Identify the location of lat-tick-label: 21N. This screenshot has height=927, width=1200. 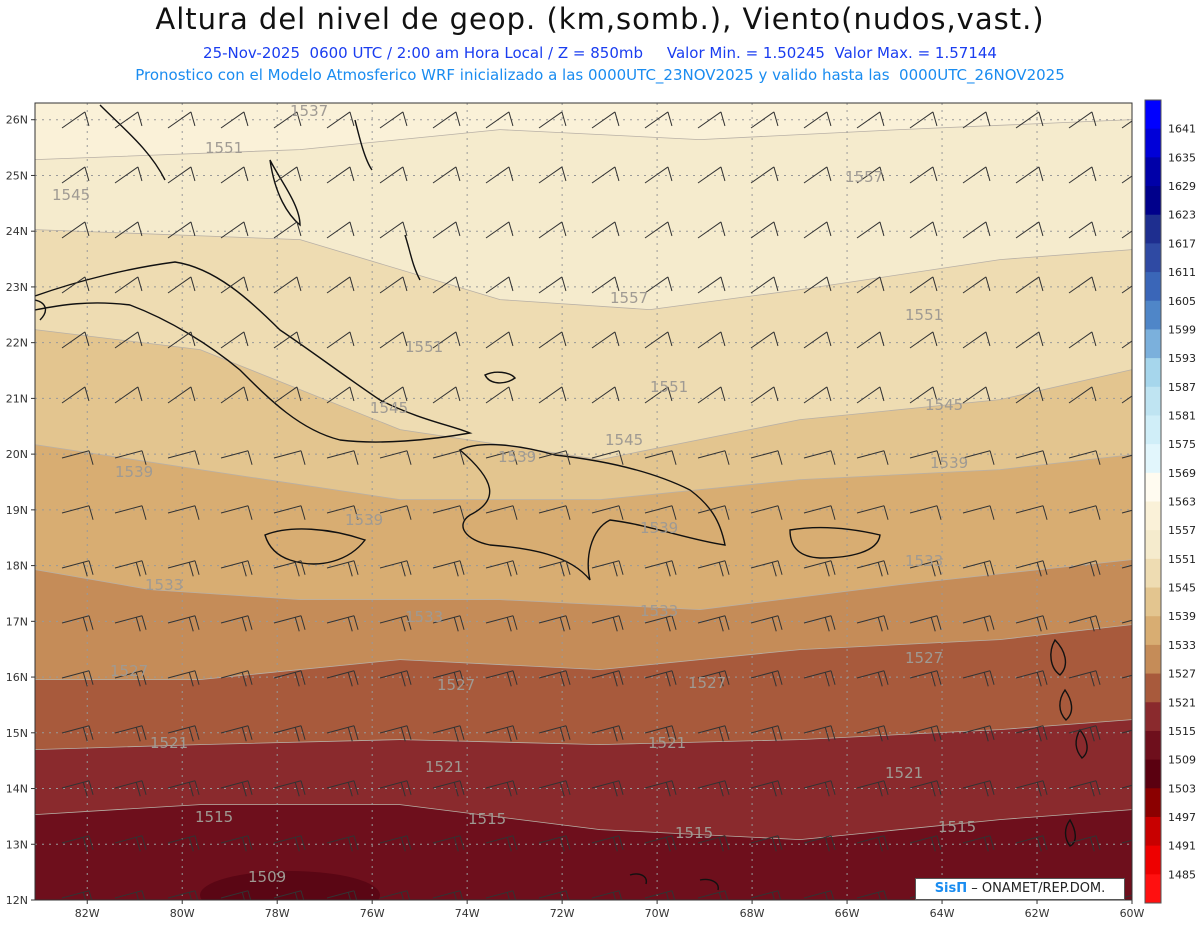
(17, 398).